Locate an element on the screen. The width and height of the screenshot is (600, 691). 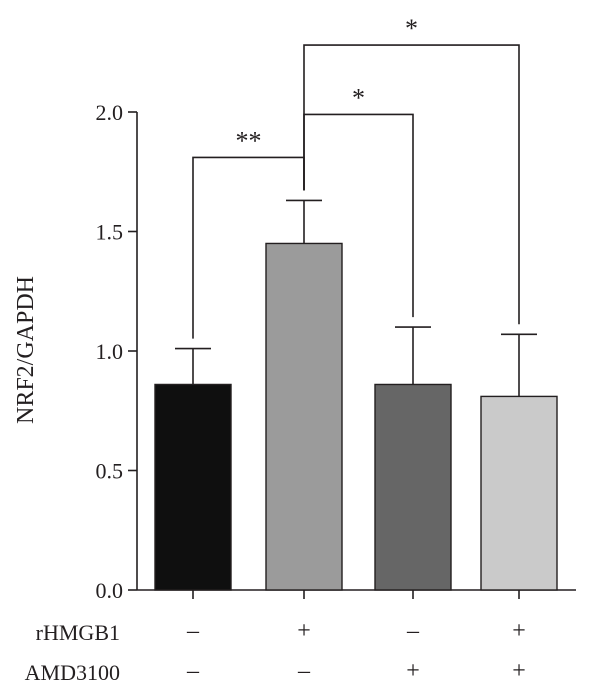
significance-label: ** is located at coordinates (249, 140).